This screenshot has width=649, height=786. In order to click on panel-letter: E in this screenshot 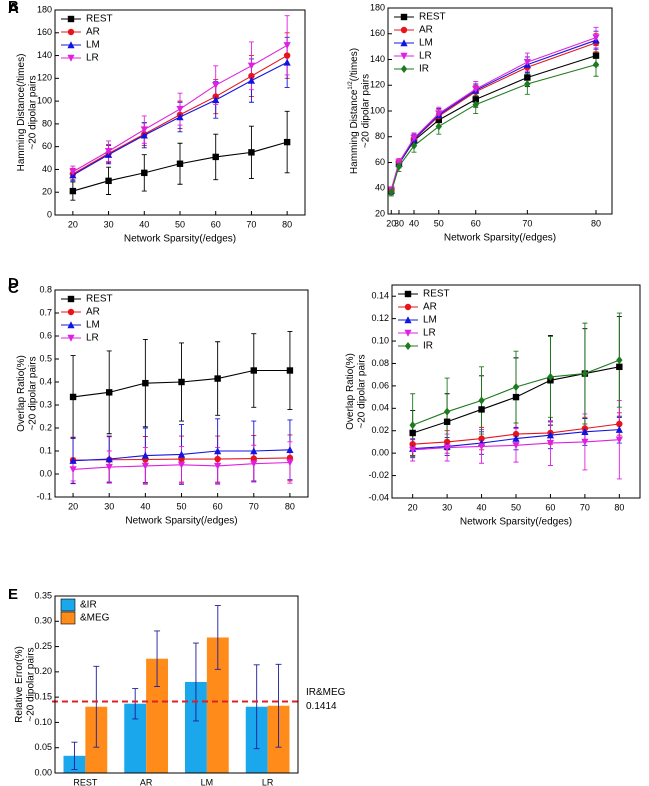, I will do `click(13, 594)`.